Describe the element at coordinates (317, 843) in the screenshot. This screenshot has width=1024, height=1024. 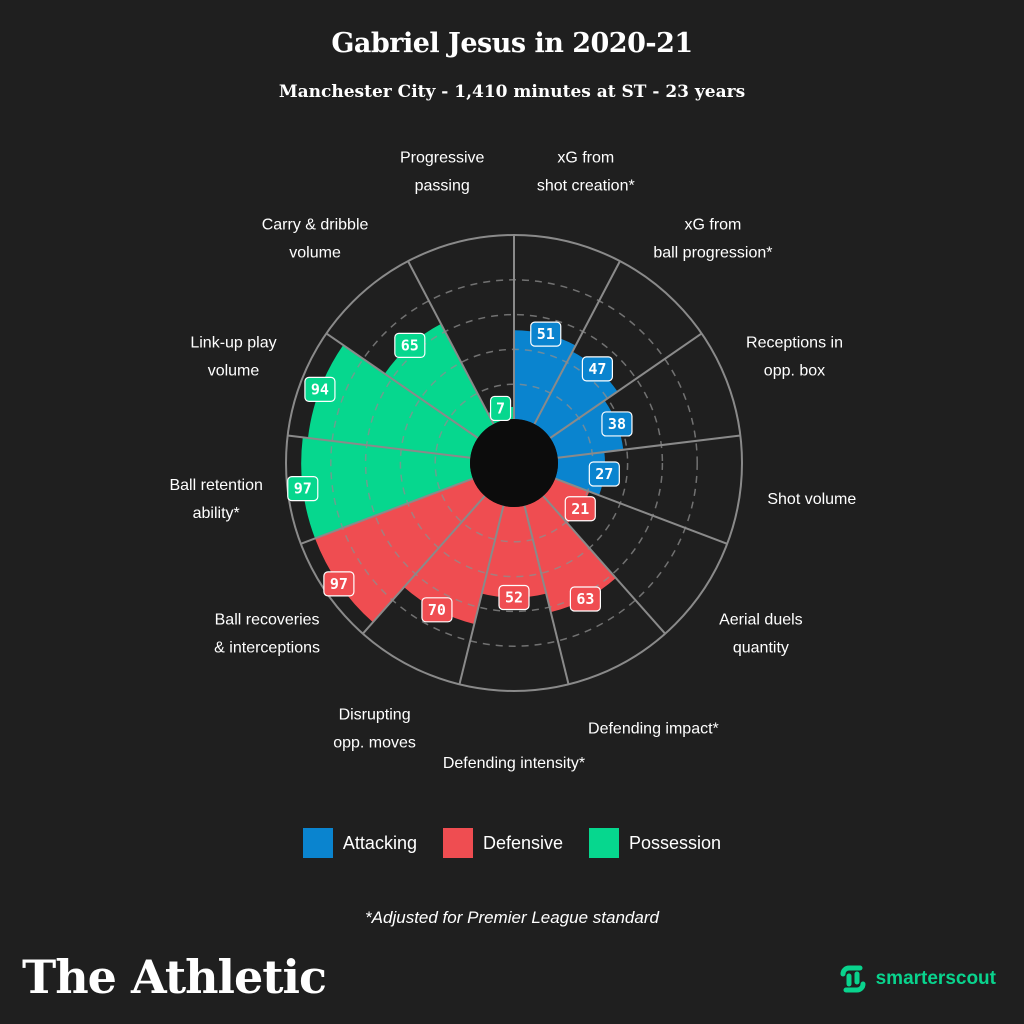
I see `legend-swatch-attacking` at that location.